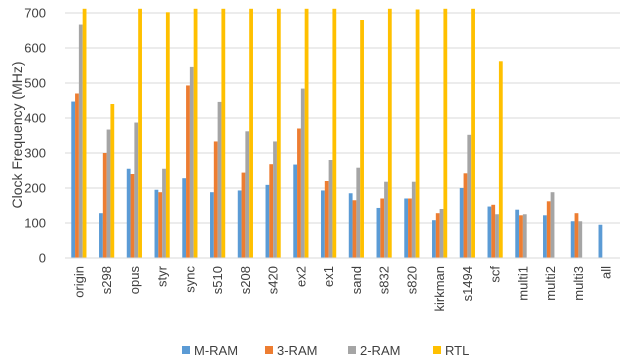 The width and height of the screenshot is (624, 360). I want to click on x-tick-label: s298, so click(106, 280).